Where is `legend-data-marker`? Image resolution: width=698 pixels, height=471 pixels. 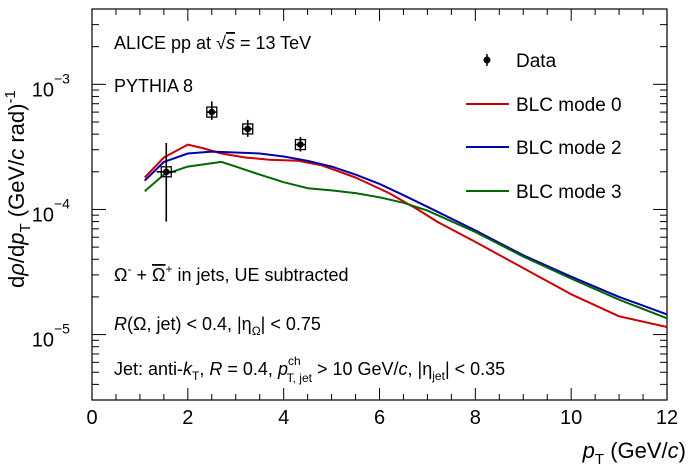
legend-data-marker is located at coordinates (487, 60).